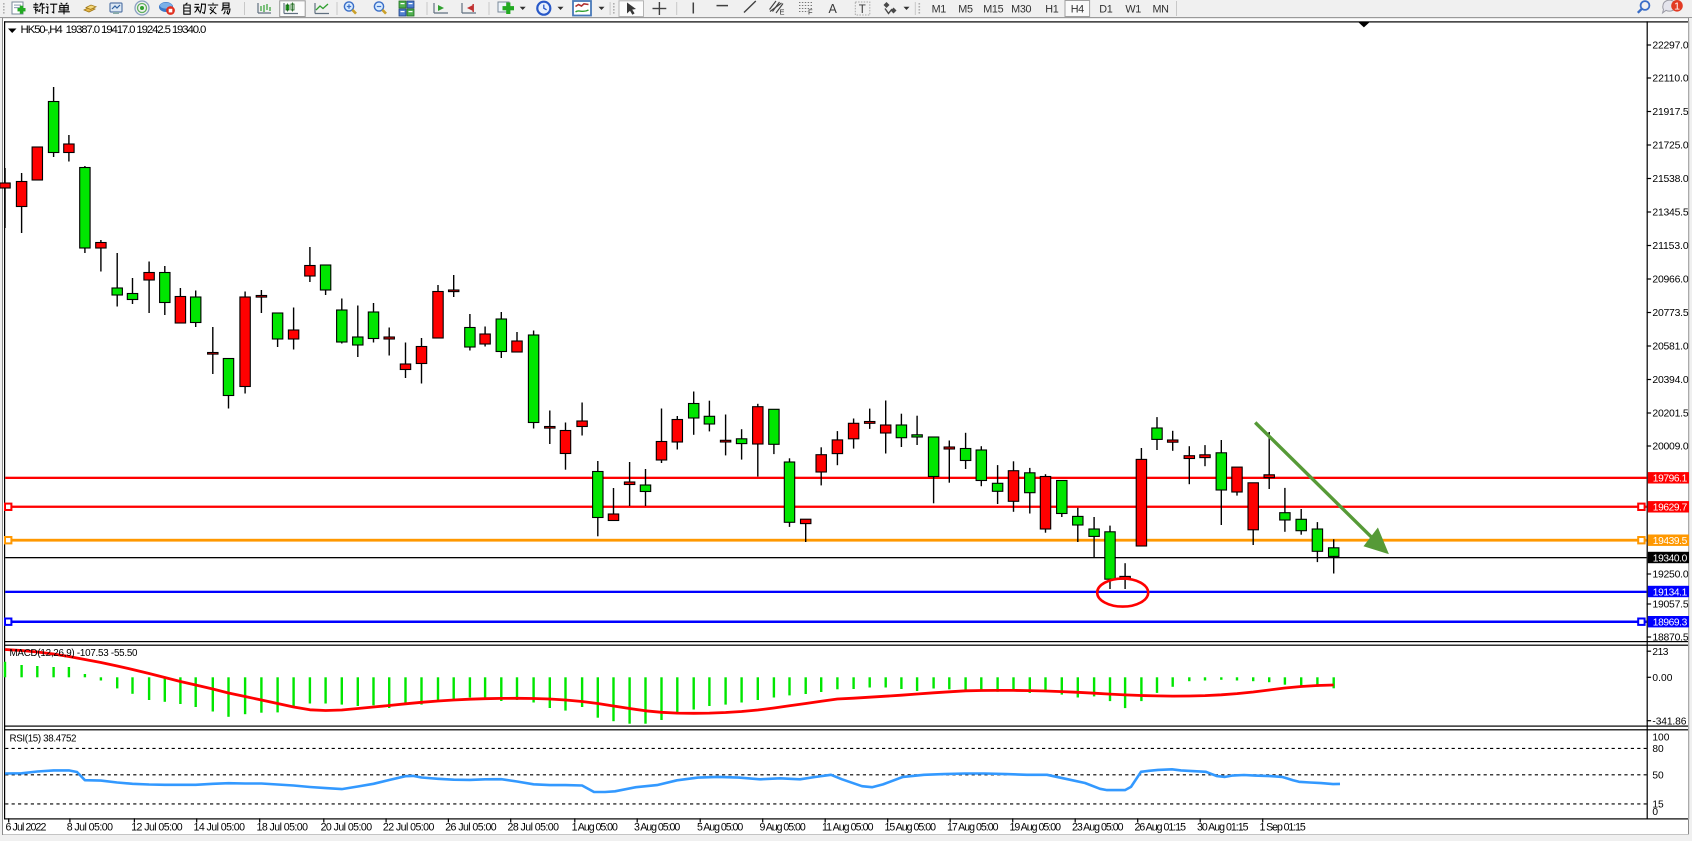  I want to click on svg-text: 19340.0, so click(1670, 558).